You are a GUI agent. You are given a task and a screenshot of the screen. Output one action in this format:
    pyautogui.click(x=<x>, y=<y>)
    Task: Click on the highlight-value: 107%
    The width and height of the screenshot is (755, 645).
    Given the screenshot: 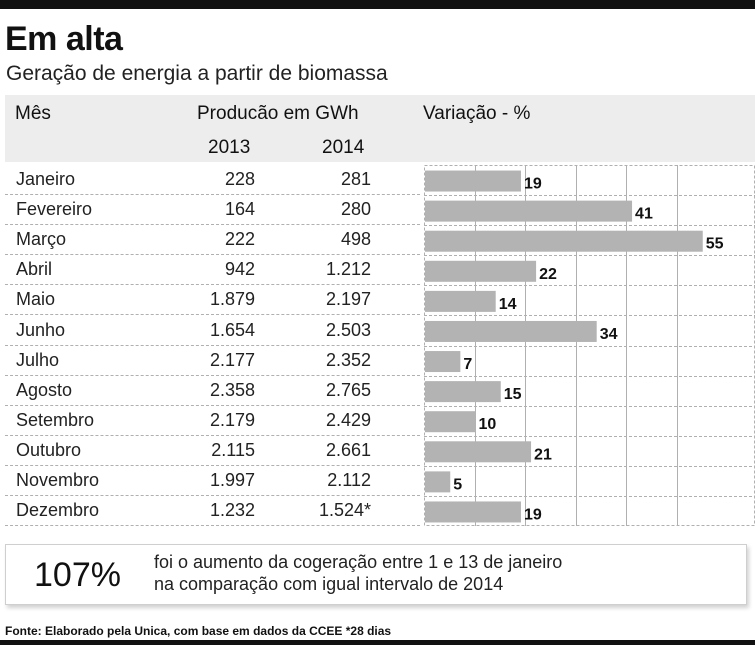 What is the action you would take?
    pyautogui.click(x=77, y=575)
    